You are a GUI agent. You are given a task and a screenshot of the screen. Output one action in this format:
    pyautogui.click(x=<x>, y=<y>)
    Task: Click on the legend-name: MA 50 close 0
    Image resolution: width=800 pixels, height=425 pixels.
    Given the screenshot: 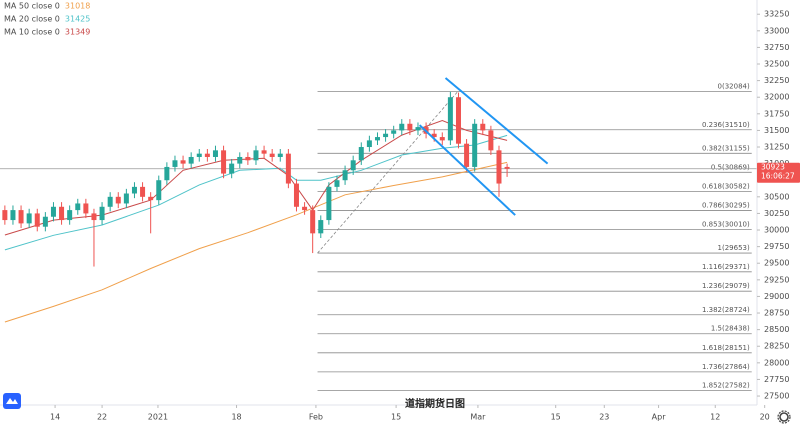 What is the action you would take?
    pyautogui.click(x=32, y=6)
    